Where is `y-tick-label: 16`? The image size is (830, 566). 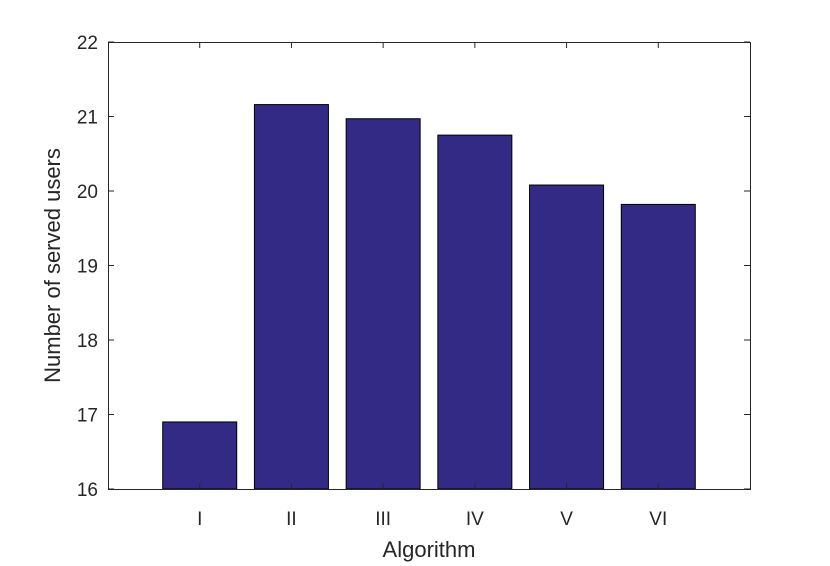 y-tick-label: 16 is located at coordinates (87, 490).